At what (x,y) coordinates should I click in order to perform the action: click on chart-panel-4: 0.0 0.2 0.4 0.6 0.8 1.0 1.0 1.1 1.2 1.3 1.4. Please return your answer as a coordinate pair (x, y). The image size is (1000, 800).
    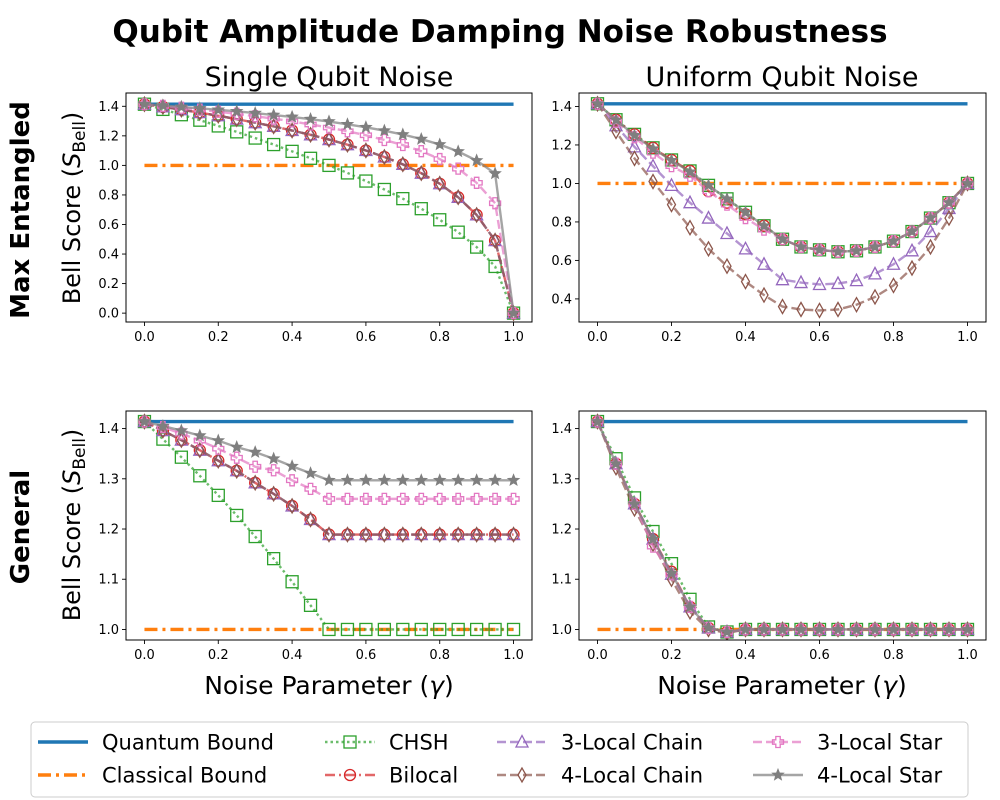
    Looking at the image, I should click on (769, 536).